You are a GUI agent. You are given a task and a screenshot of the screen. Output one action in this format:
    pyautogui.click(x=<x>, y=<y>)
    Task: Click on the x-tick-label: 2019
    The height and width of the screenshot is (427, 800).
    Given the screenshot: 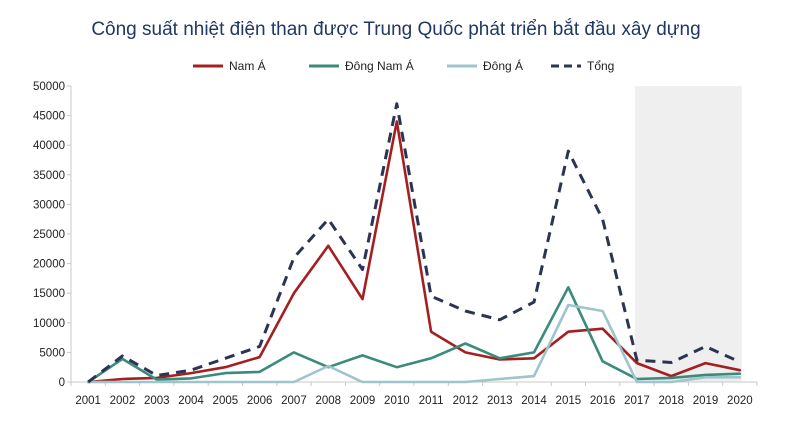 What is the action you would take?
    pyautogui.click(x=706, y=401)
    